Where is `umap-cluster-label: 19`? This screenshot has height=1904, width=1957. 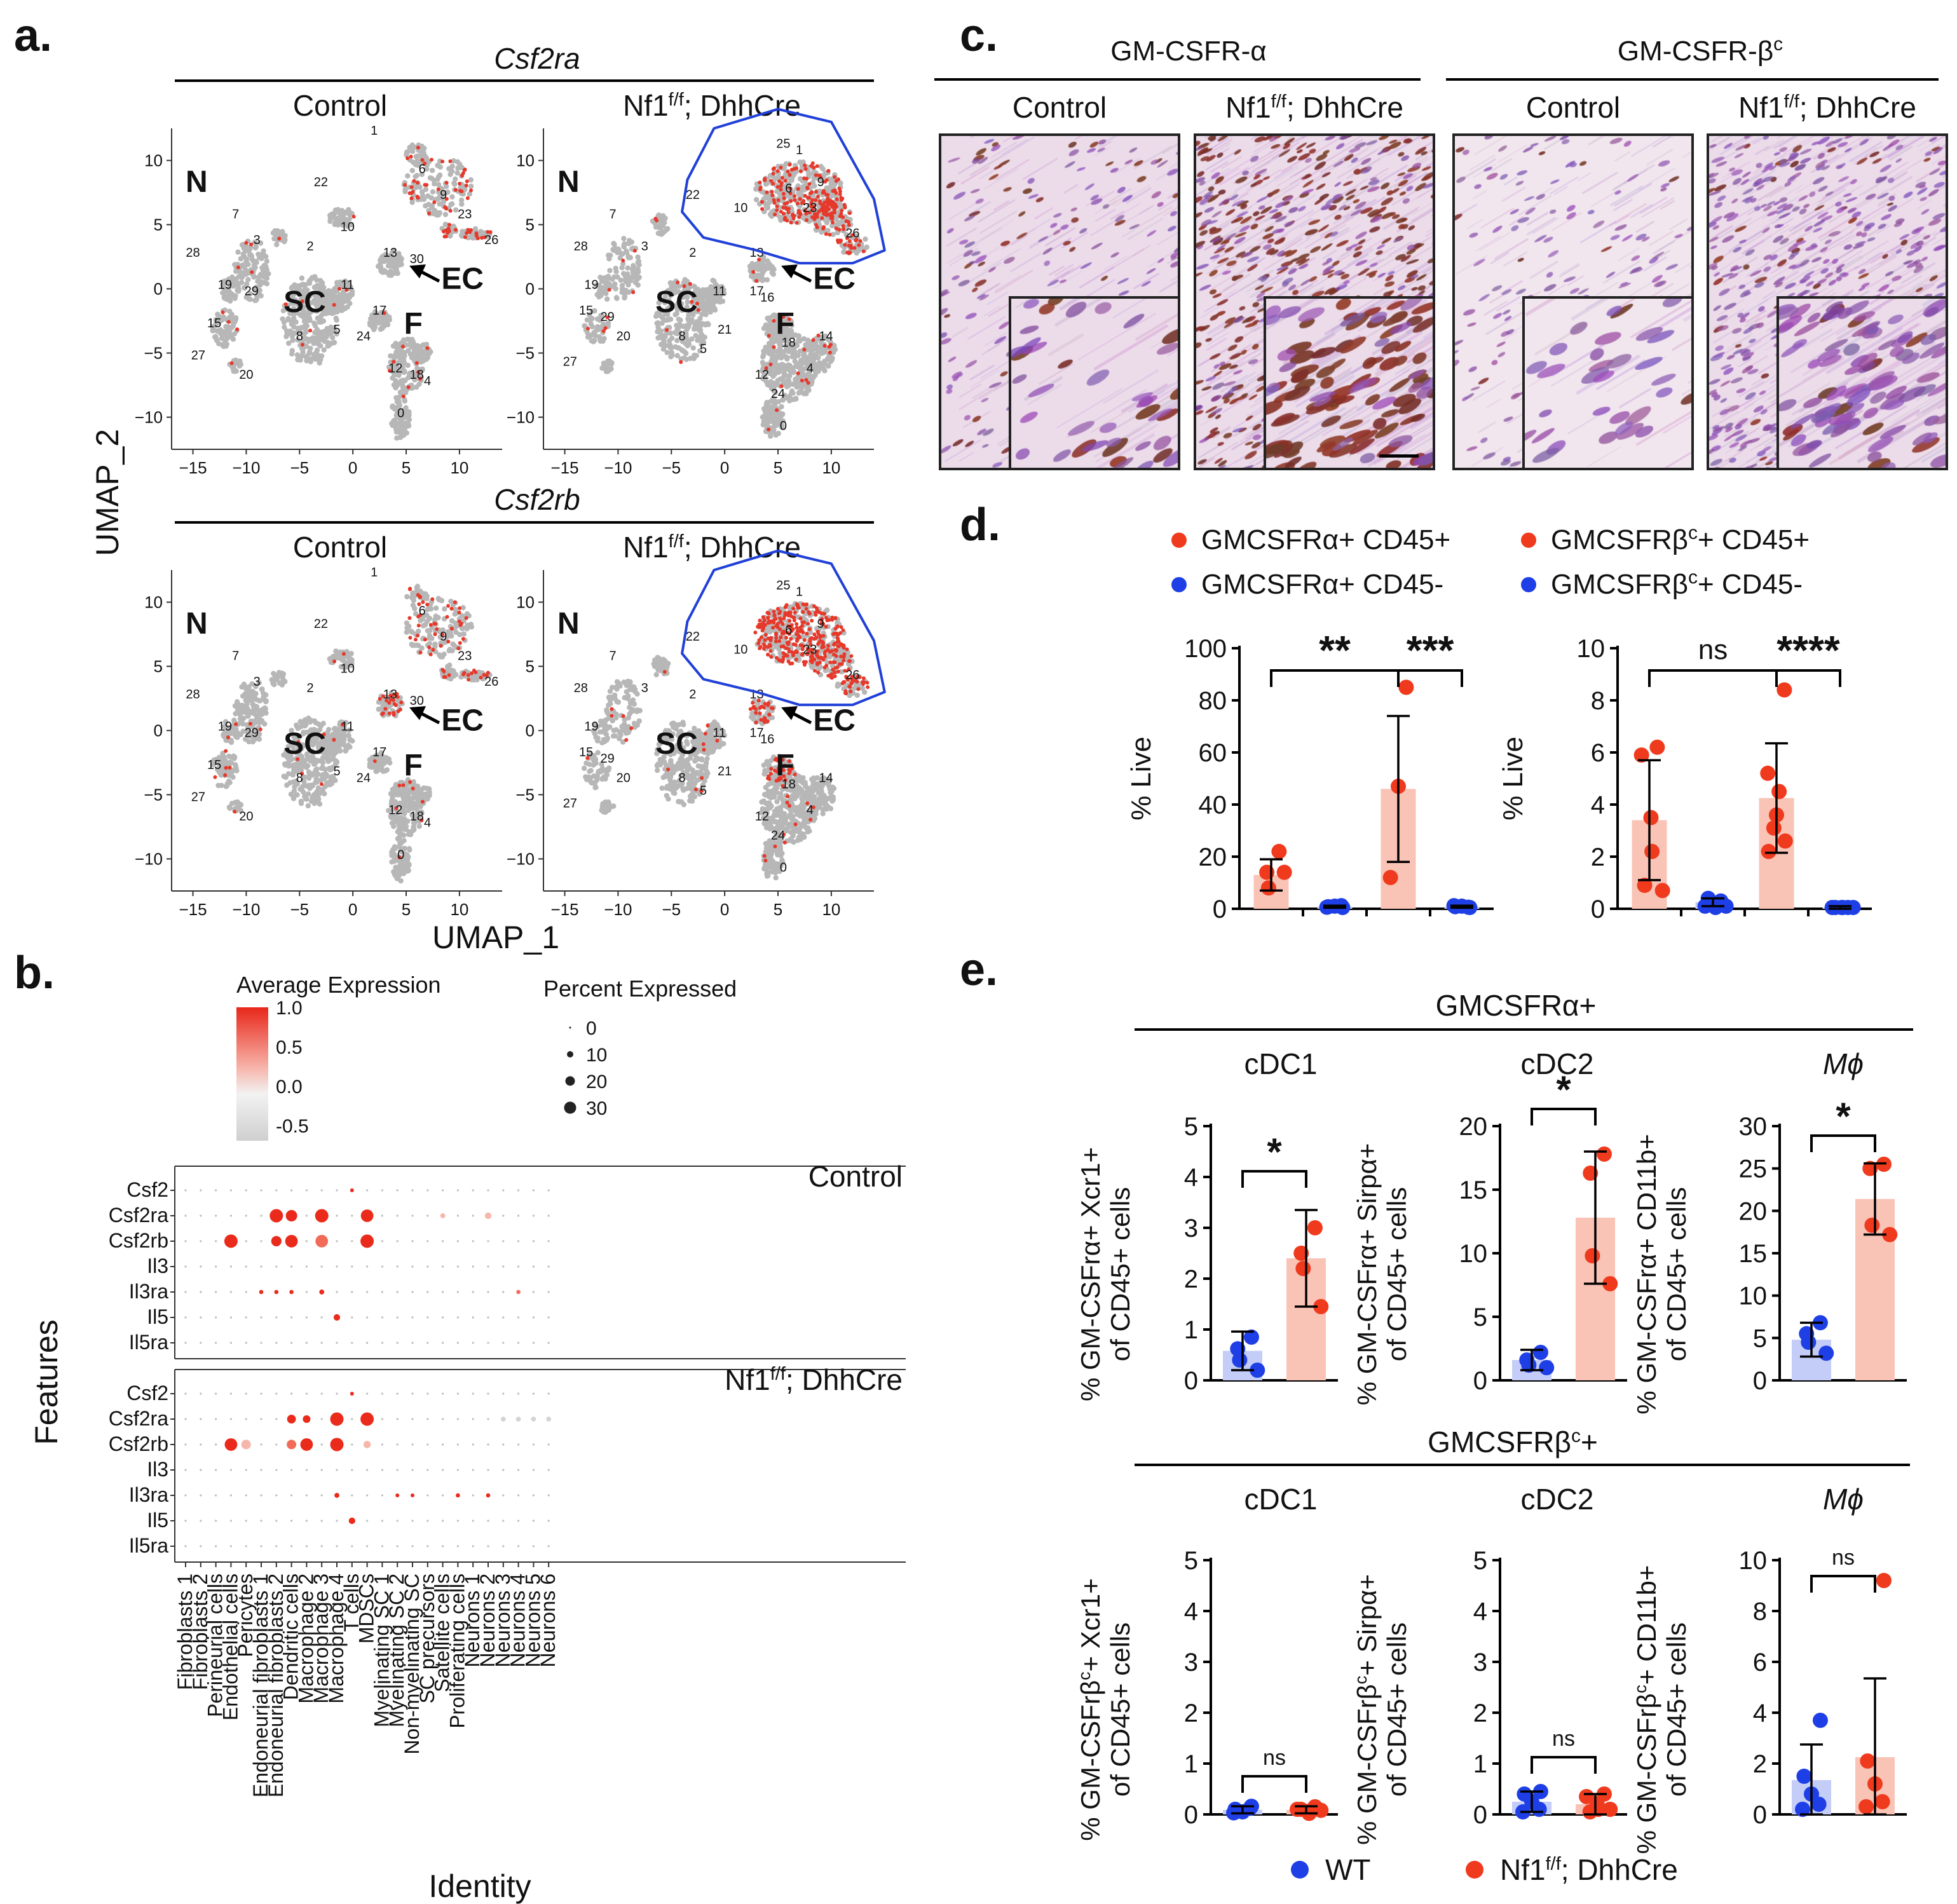
umap-cluster-label: 19 is located at coordinates (591, 285).